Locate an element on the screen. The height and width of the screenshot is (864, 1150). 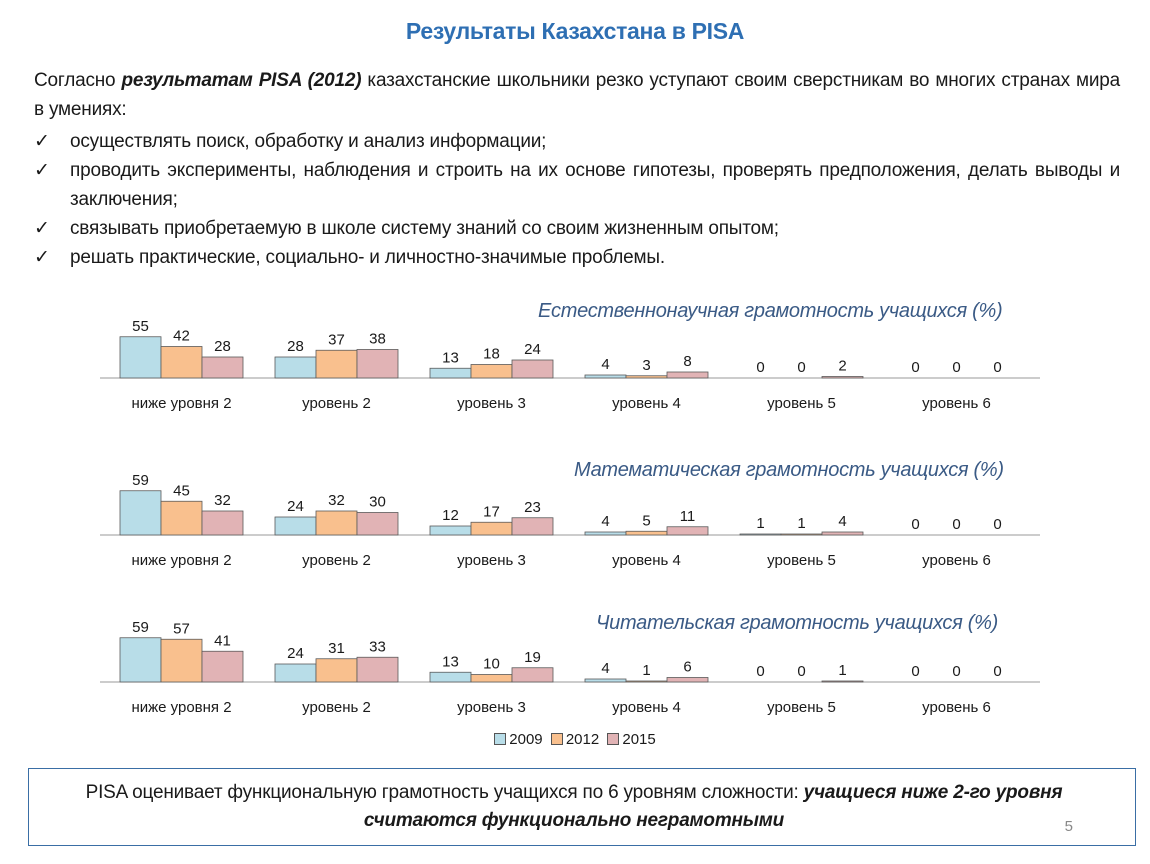
data-label: 19 is located at coordinates (532, 657).